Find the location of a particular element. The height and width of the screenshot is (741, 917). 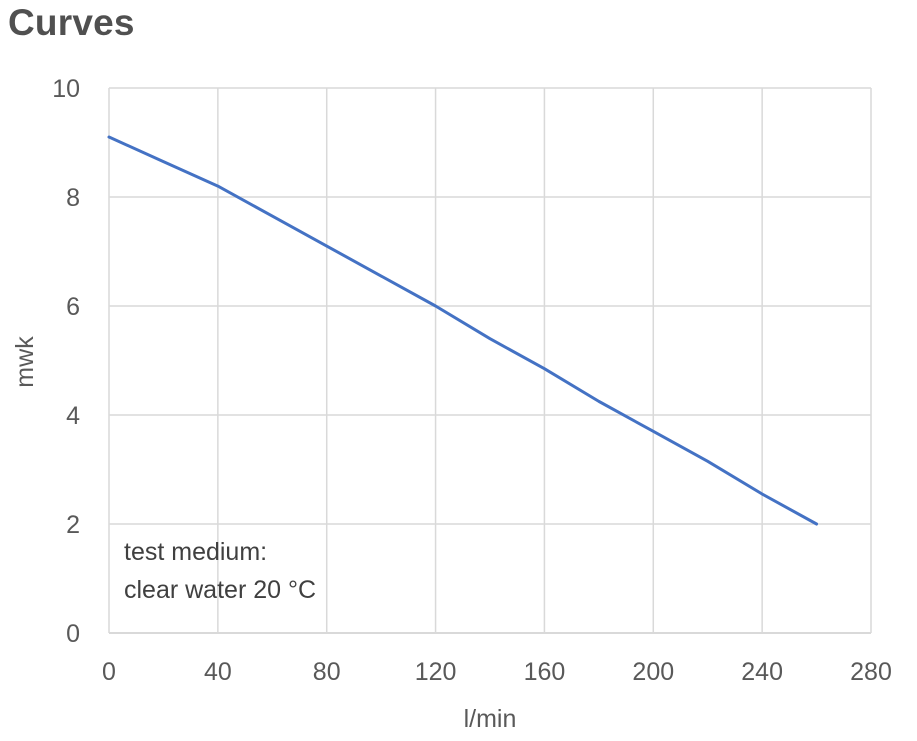

x-tick-label: 160 is located at coordinates (545, 672).